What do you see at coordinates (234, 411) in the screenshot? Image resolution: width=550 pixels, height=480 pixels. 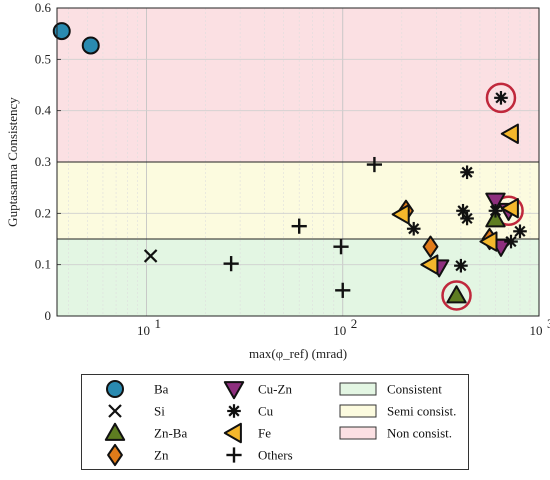 I see `legend-marker-cu` at bounding box center [234, 411].